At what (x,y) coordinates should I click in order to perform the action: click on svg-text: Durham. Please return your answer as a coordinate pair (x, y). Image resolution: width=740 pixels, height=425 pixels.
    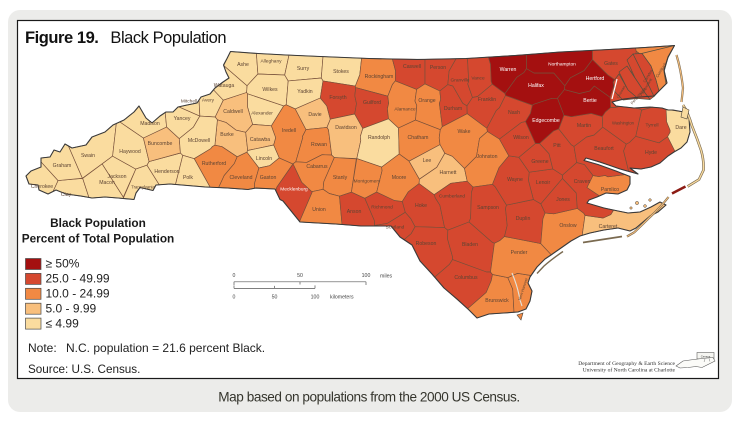
    Looking at the image, I should click on (453, 109).